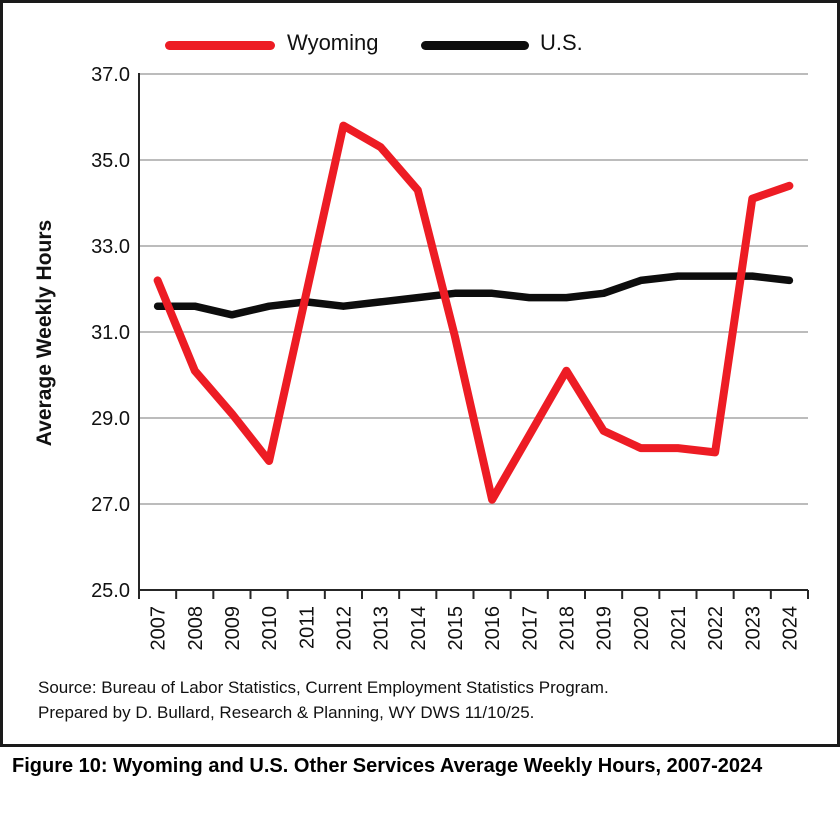 The image size is (840, 813). Describe the element at coordinates (530, 628) in the screenshot. I see `x-tick-label: 2017` at that location.